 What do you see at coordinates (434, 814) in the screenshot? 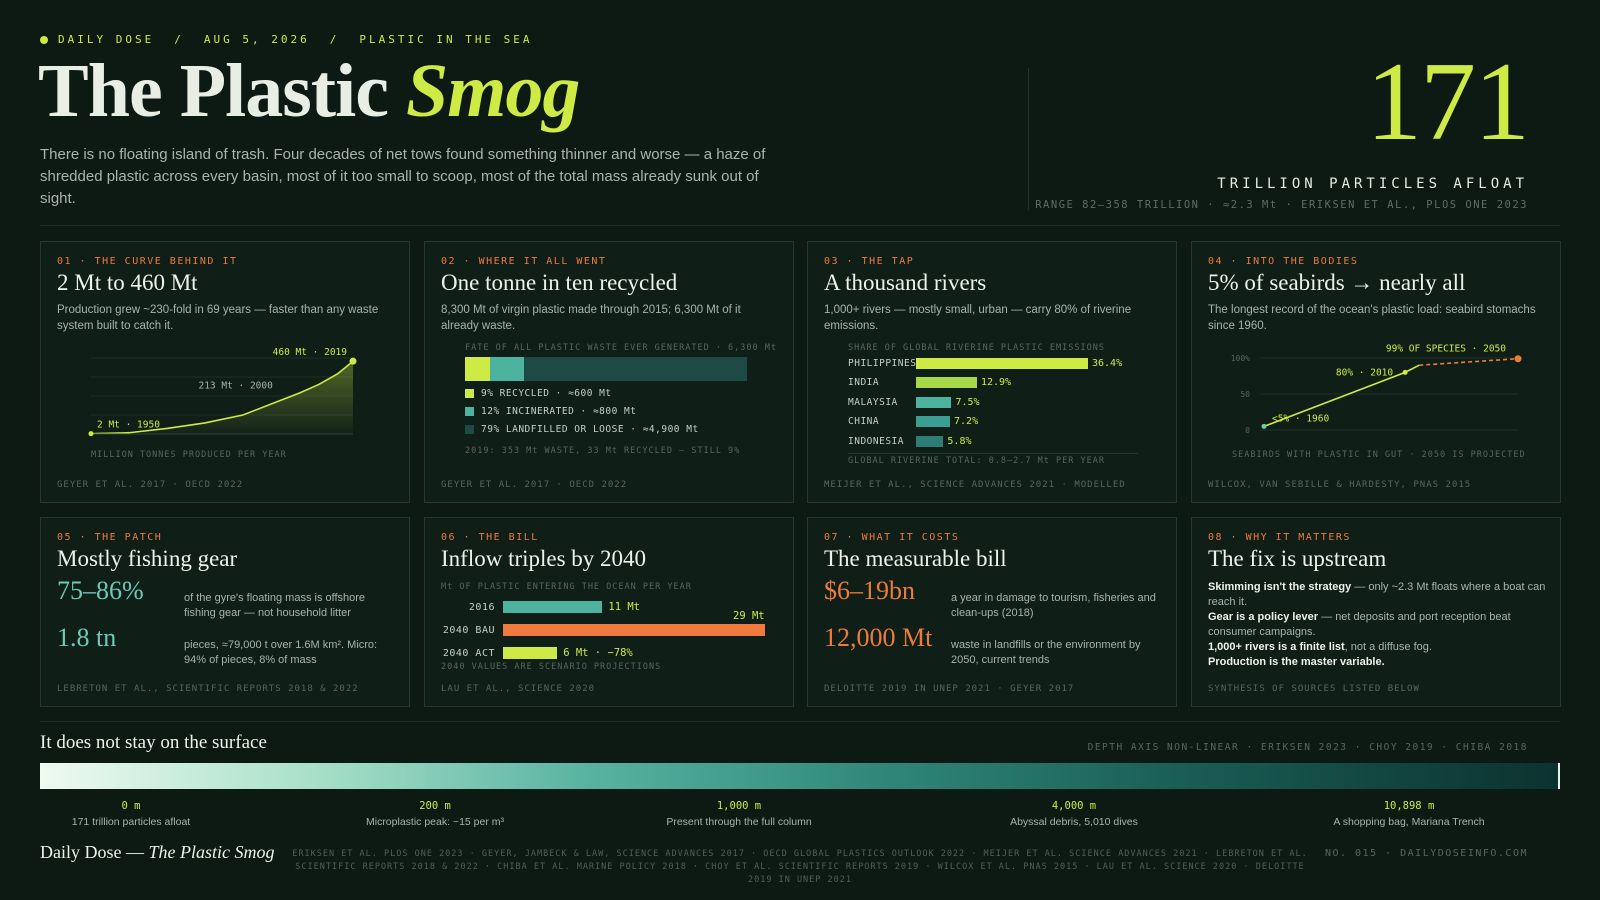
I see `depth-tick: 200 m Microplastic peak: ~15 per m³` at bounding box center [434, 814].